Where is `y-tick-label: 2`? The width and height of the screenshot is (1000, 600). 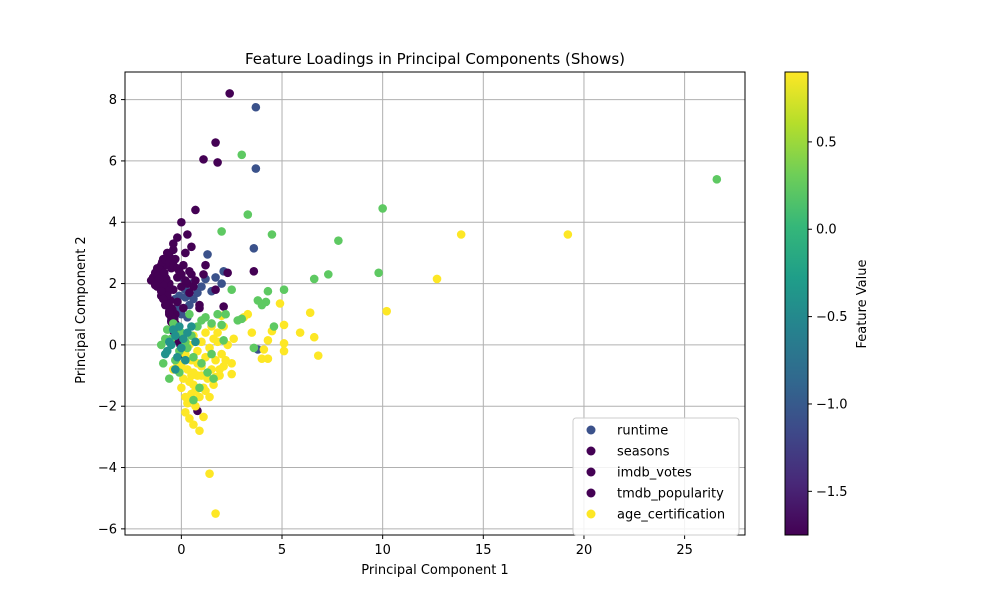
y-tick-label: 2 is located at coordinates (113, 284).